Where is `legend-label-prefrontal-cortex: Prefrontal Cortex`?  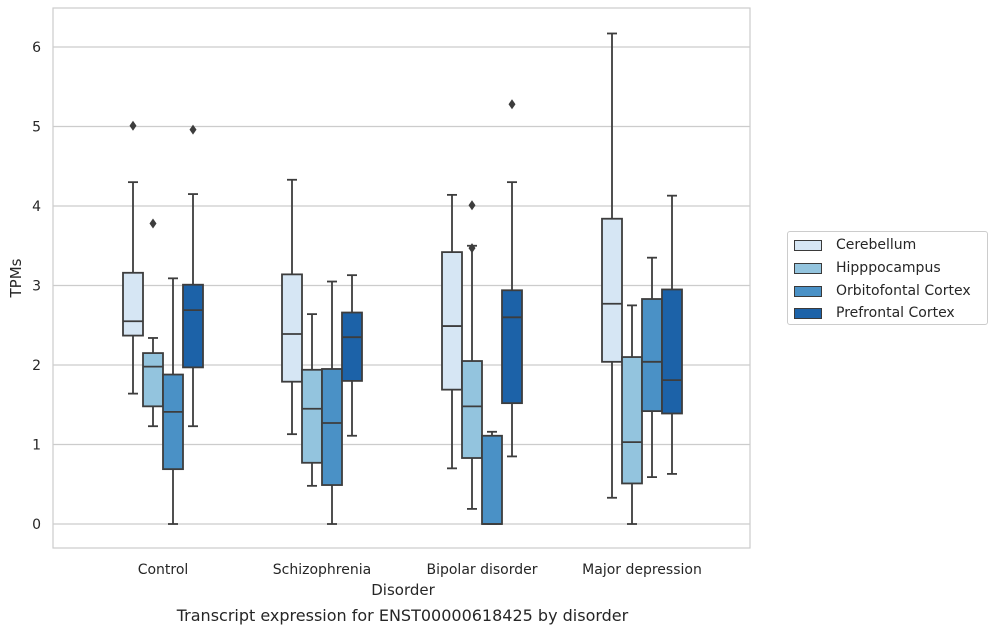 legend-label-prefrontal-cortex: Prefrontal Cortex is located at coordinates (895, 313).